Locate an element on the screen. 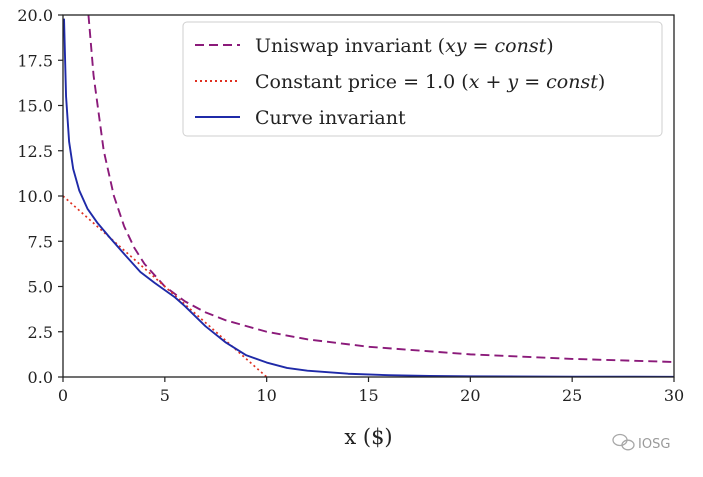  x-tick-label: 25 is located at coordinates (572, 395).